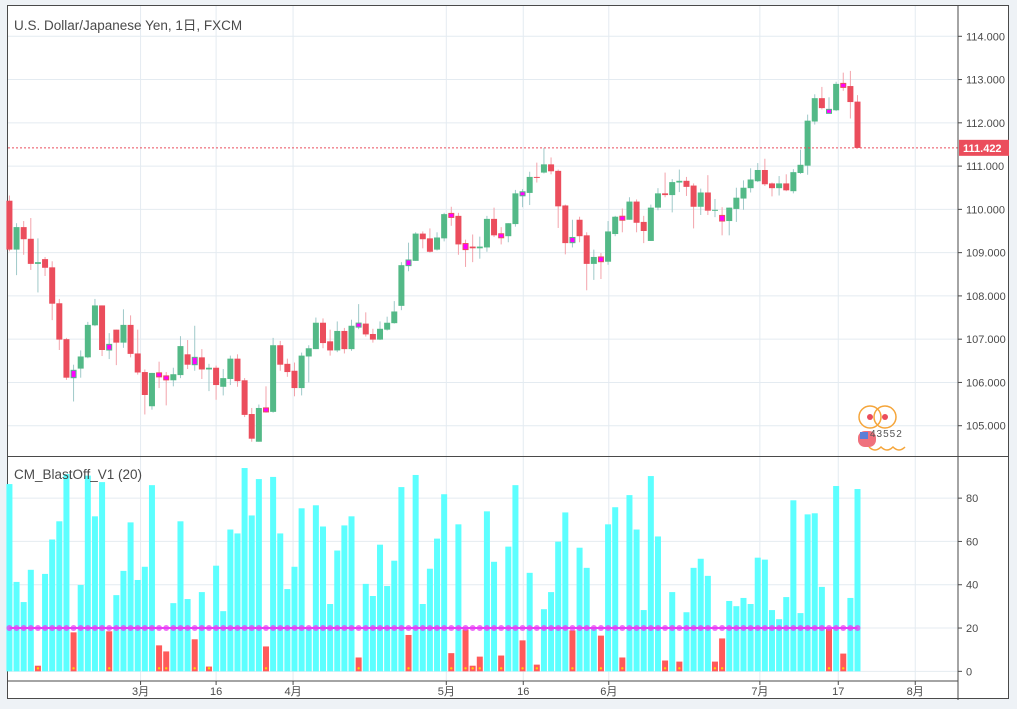  Describe the element at coordinates (838, 692) in the screenshot. I see `time-tick-label: 17` at that location.